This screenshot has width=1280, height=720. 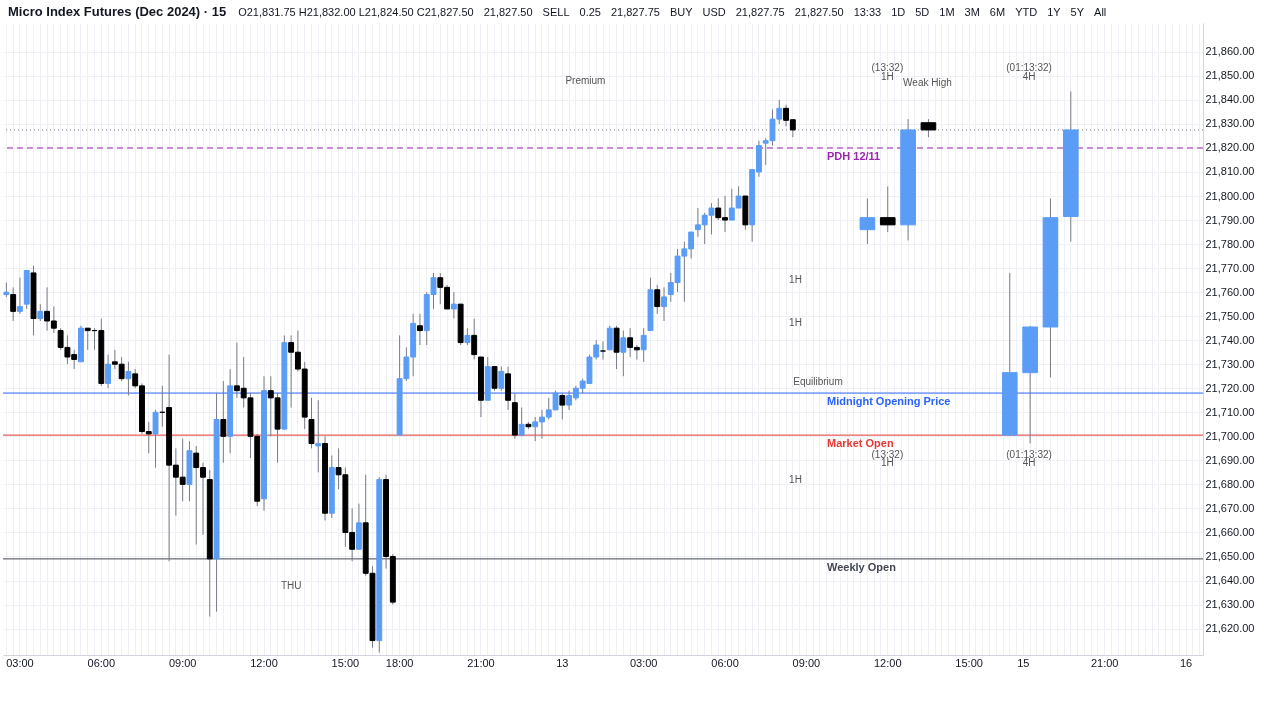 I want to click on text: 5Y, so click(x=1077, y=12).